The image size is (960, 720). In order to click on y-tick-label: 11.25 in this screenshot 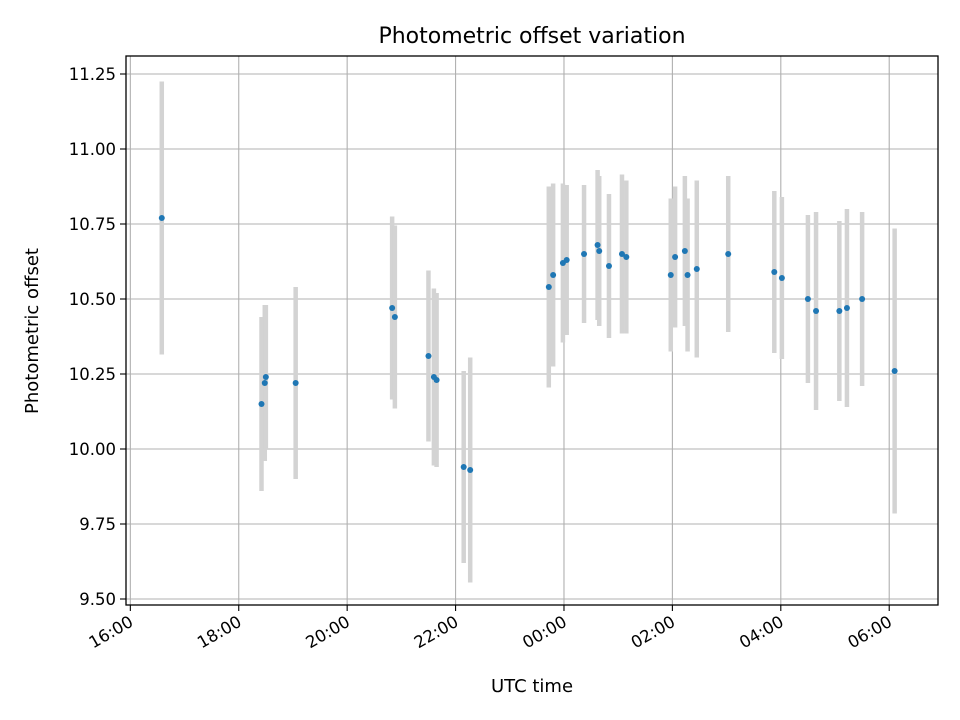, I will do `click(92, 74)`.